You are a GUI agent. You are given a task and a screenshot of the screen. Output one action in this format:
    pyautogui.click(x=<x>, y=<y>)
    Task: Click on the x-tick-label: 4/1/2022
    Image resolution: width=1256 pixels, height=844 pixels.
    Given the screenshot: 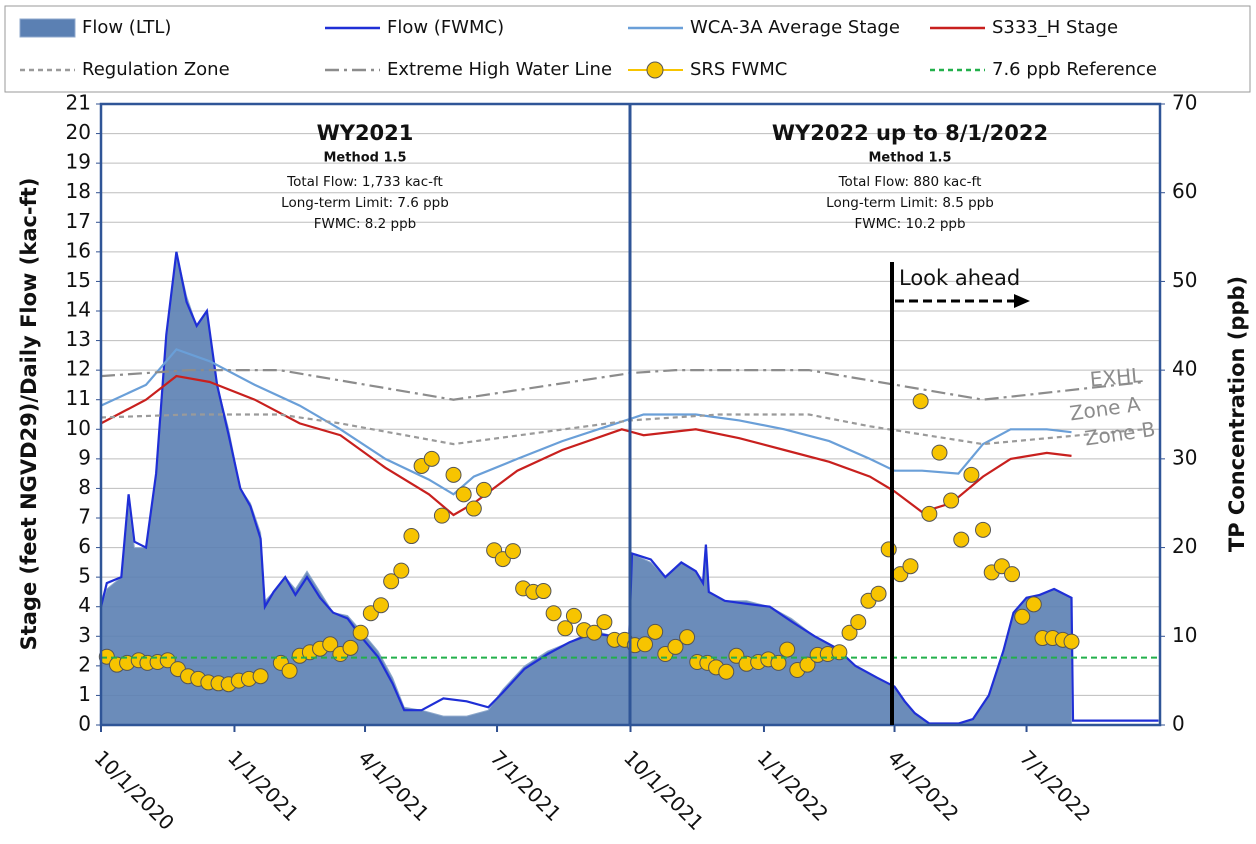 What is the action you would take?
    pyautogui.click(x=923, y=785)
    